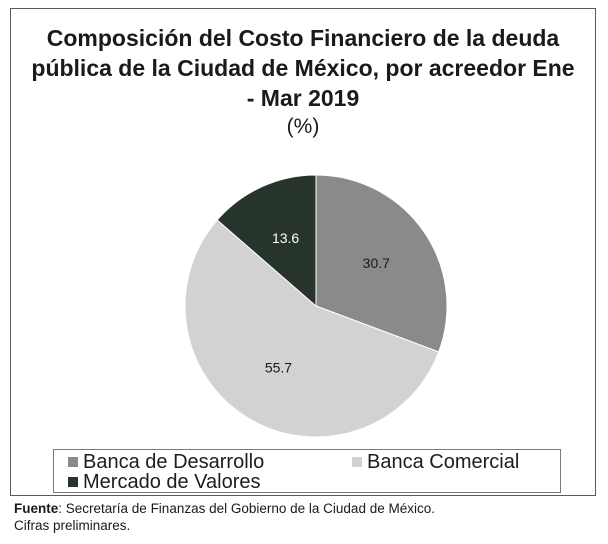 This screenshot has width=608, height=544. I want to click on pie-slice-banca-de-desarrollo, so click(381, 263).